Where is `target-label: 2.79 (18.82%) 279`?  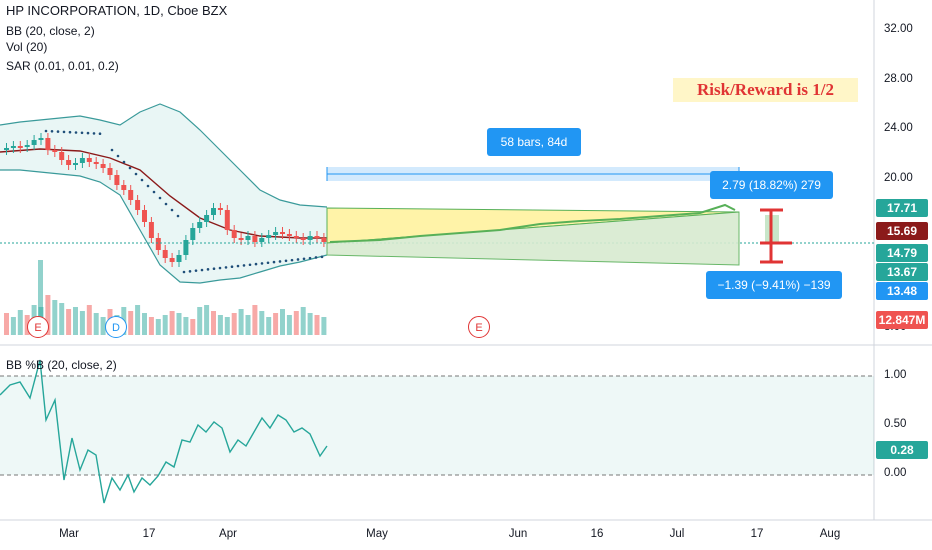 target-label: 2.79 (18.82%) 279 is located at coordinates (771, 185).